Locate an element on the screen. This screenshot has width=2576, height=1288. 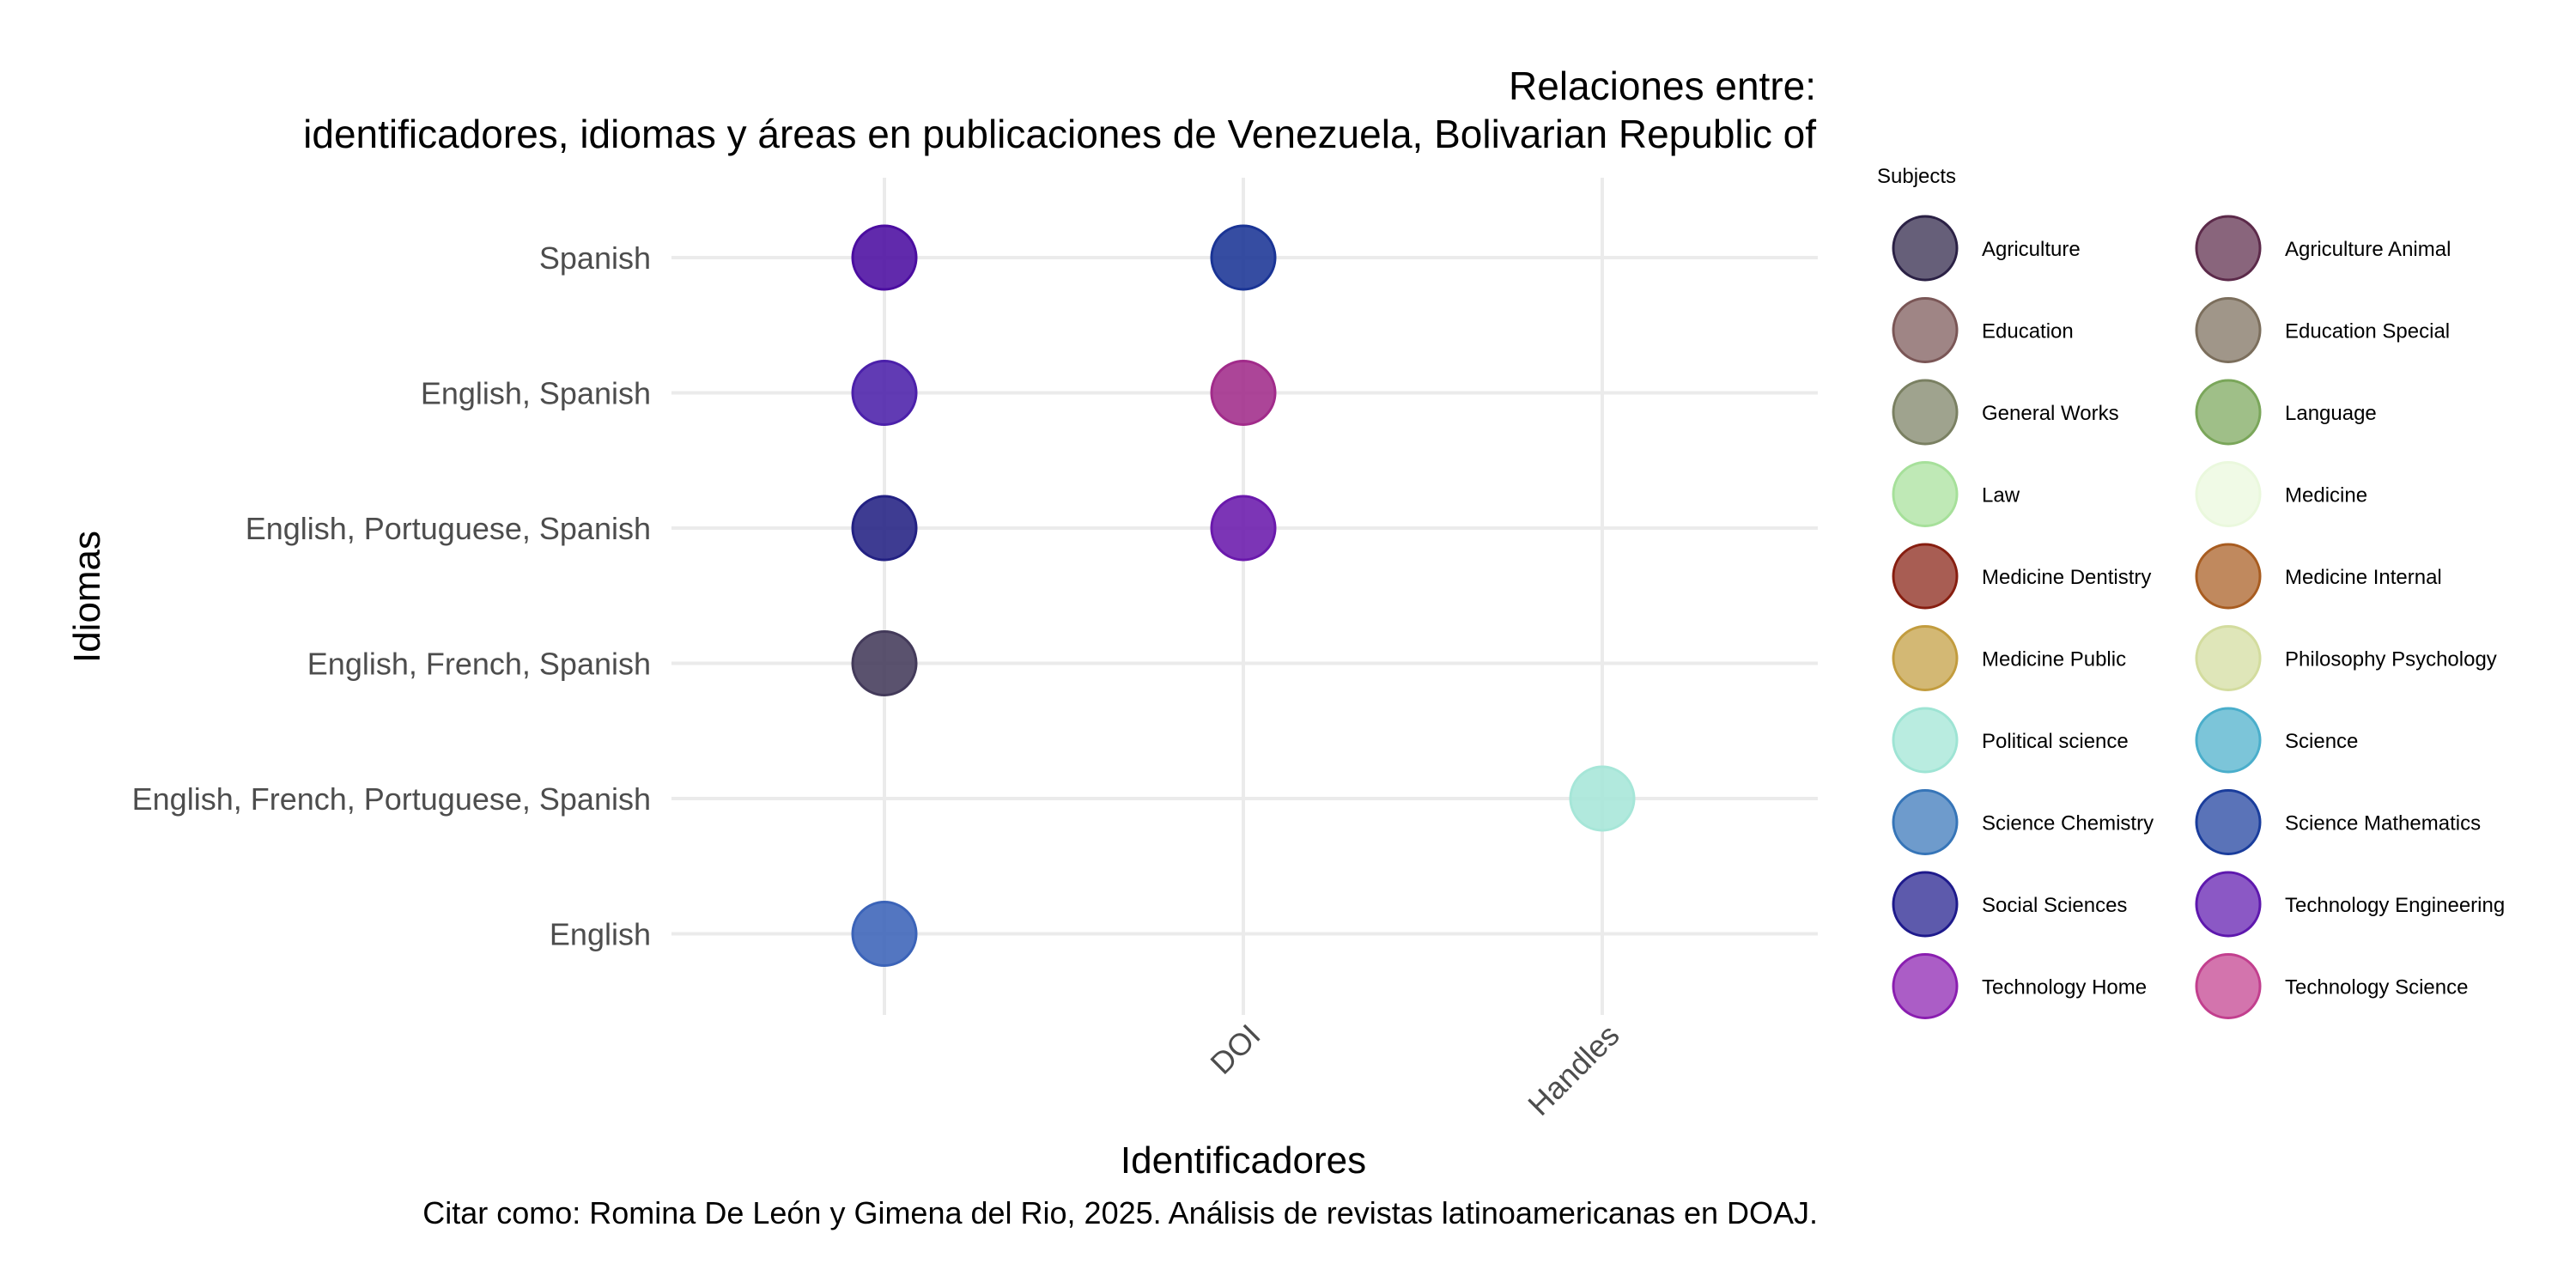
legend-label: Science is located at coordinates (2321, 742).